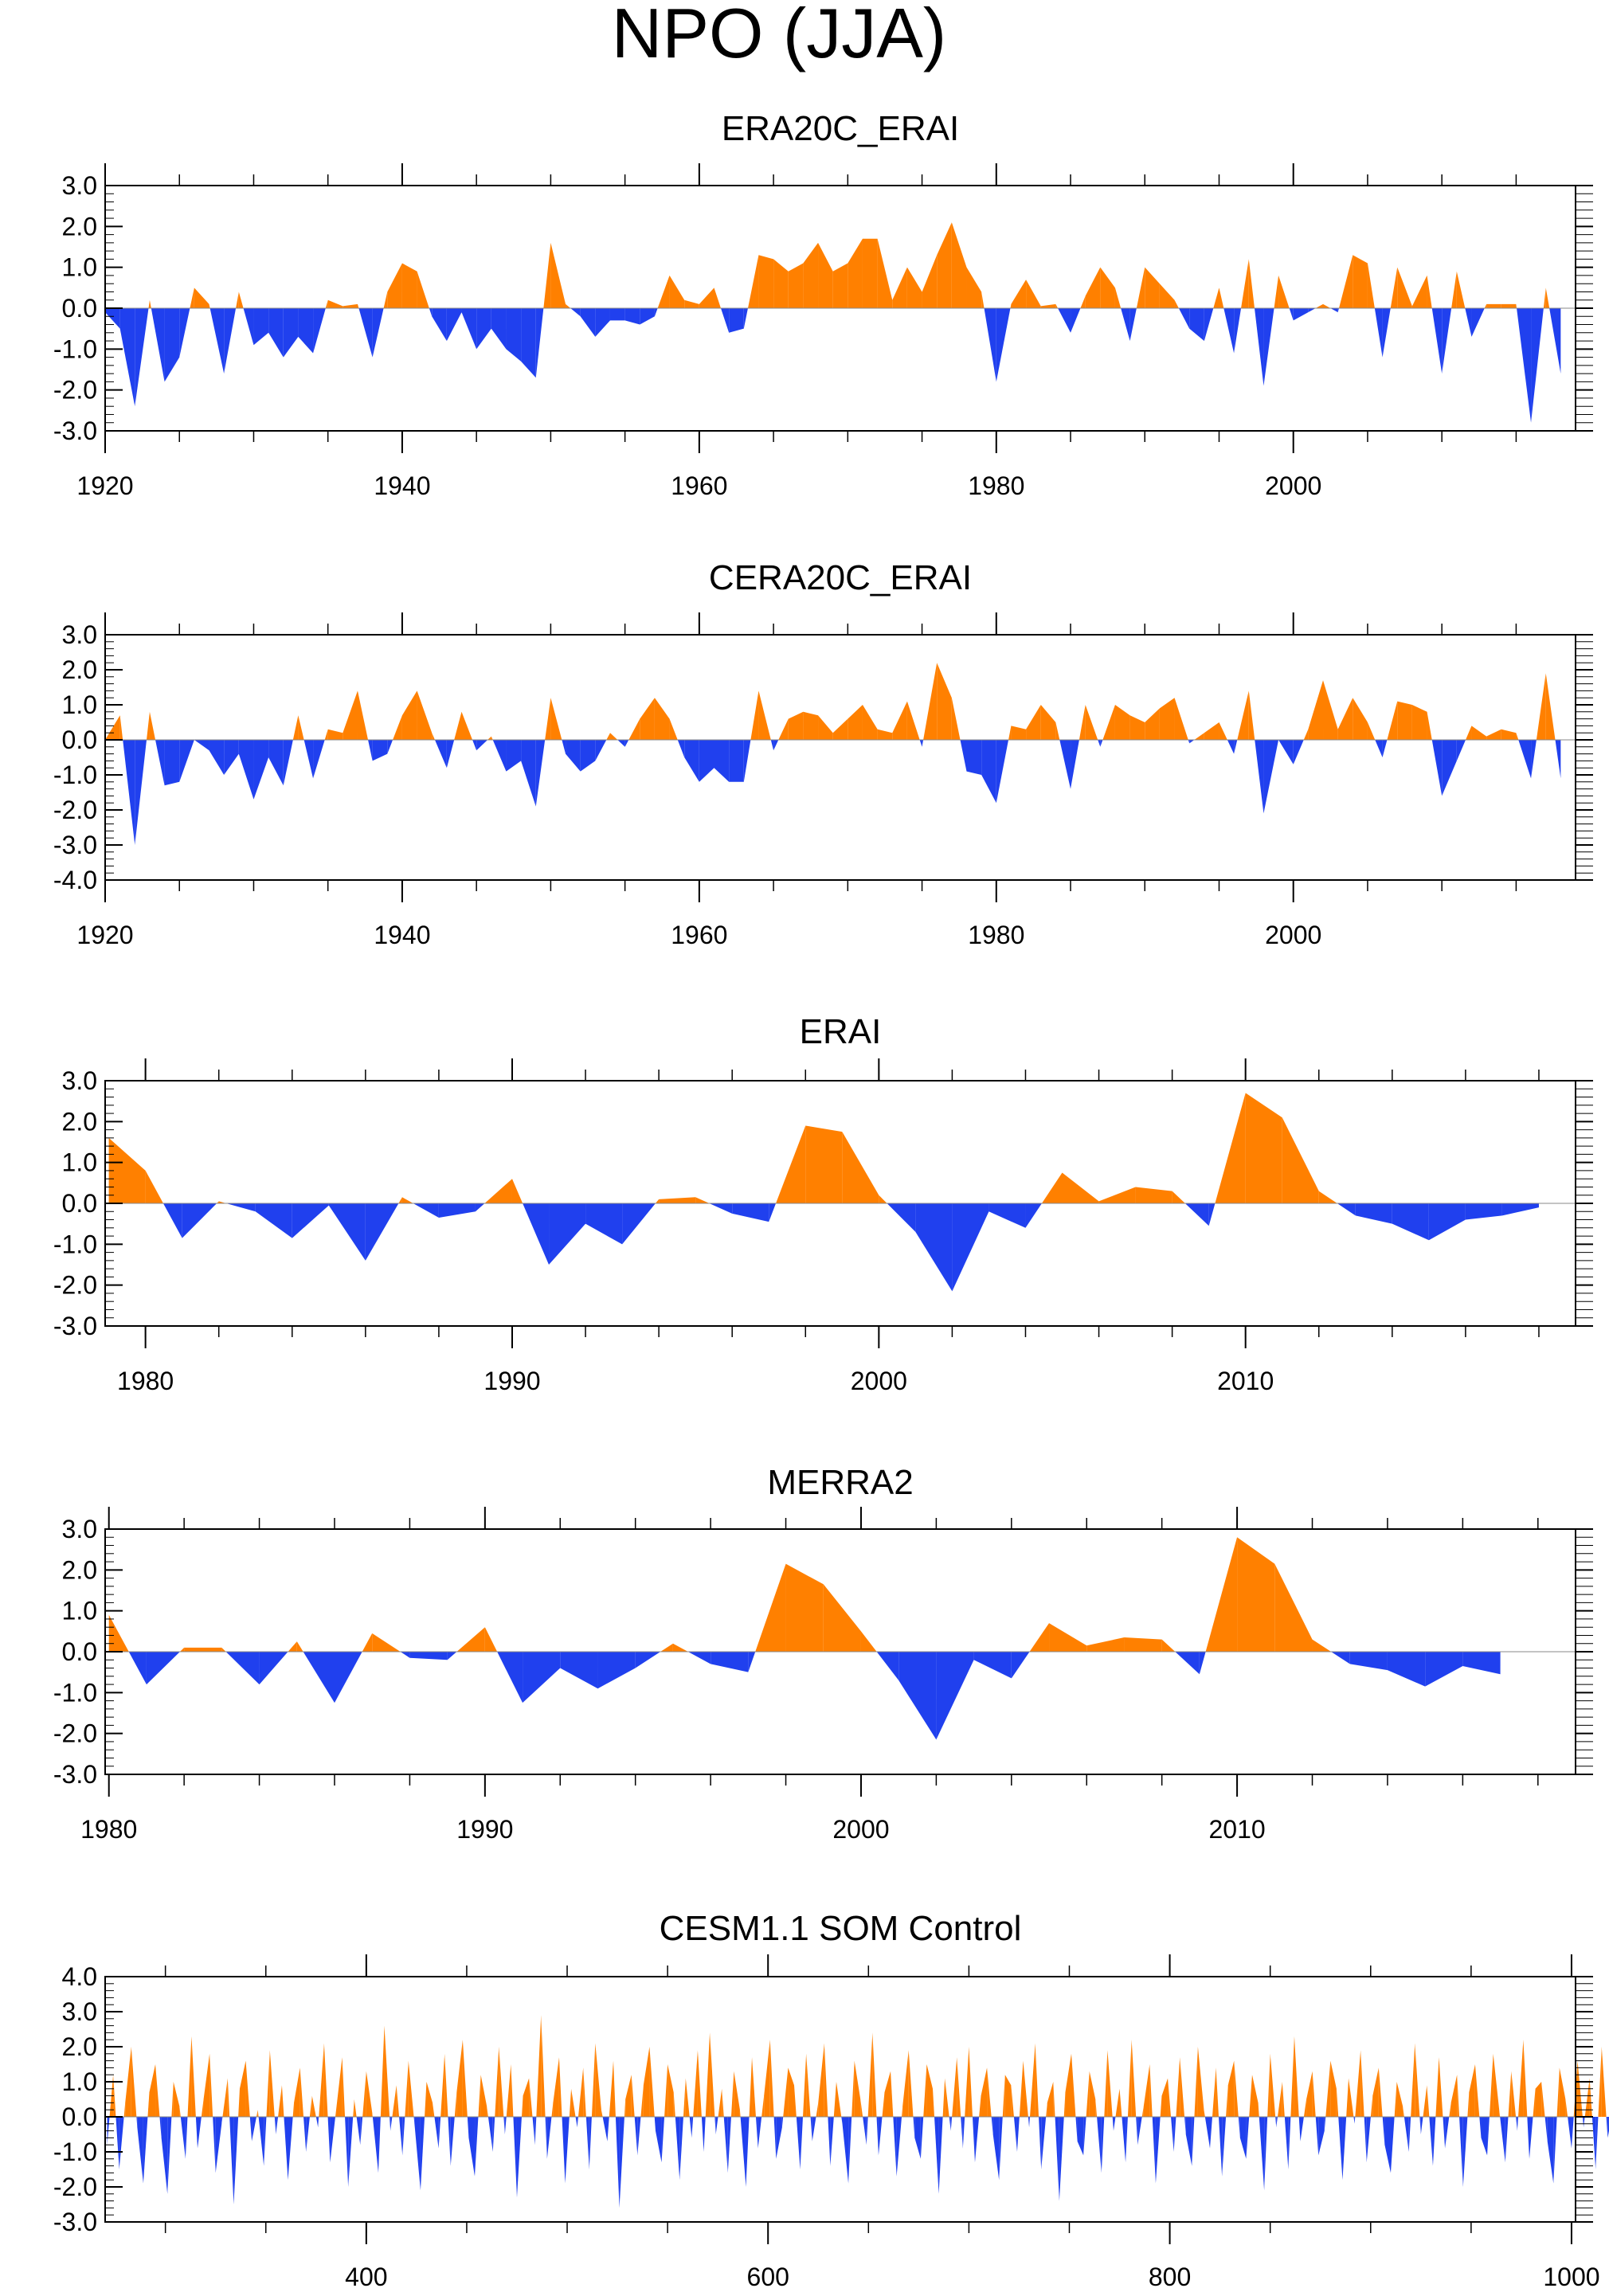 Image resolution: width=1609 pixels, height=2296 pixels. I want to click on x-tick-label: 1980, so click(145, 1381).